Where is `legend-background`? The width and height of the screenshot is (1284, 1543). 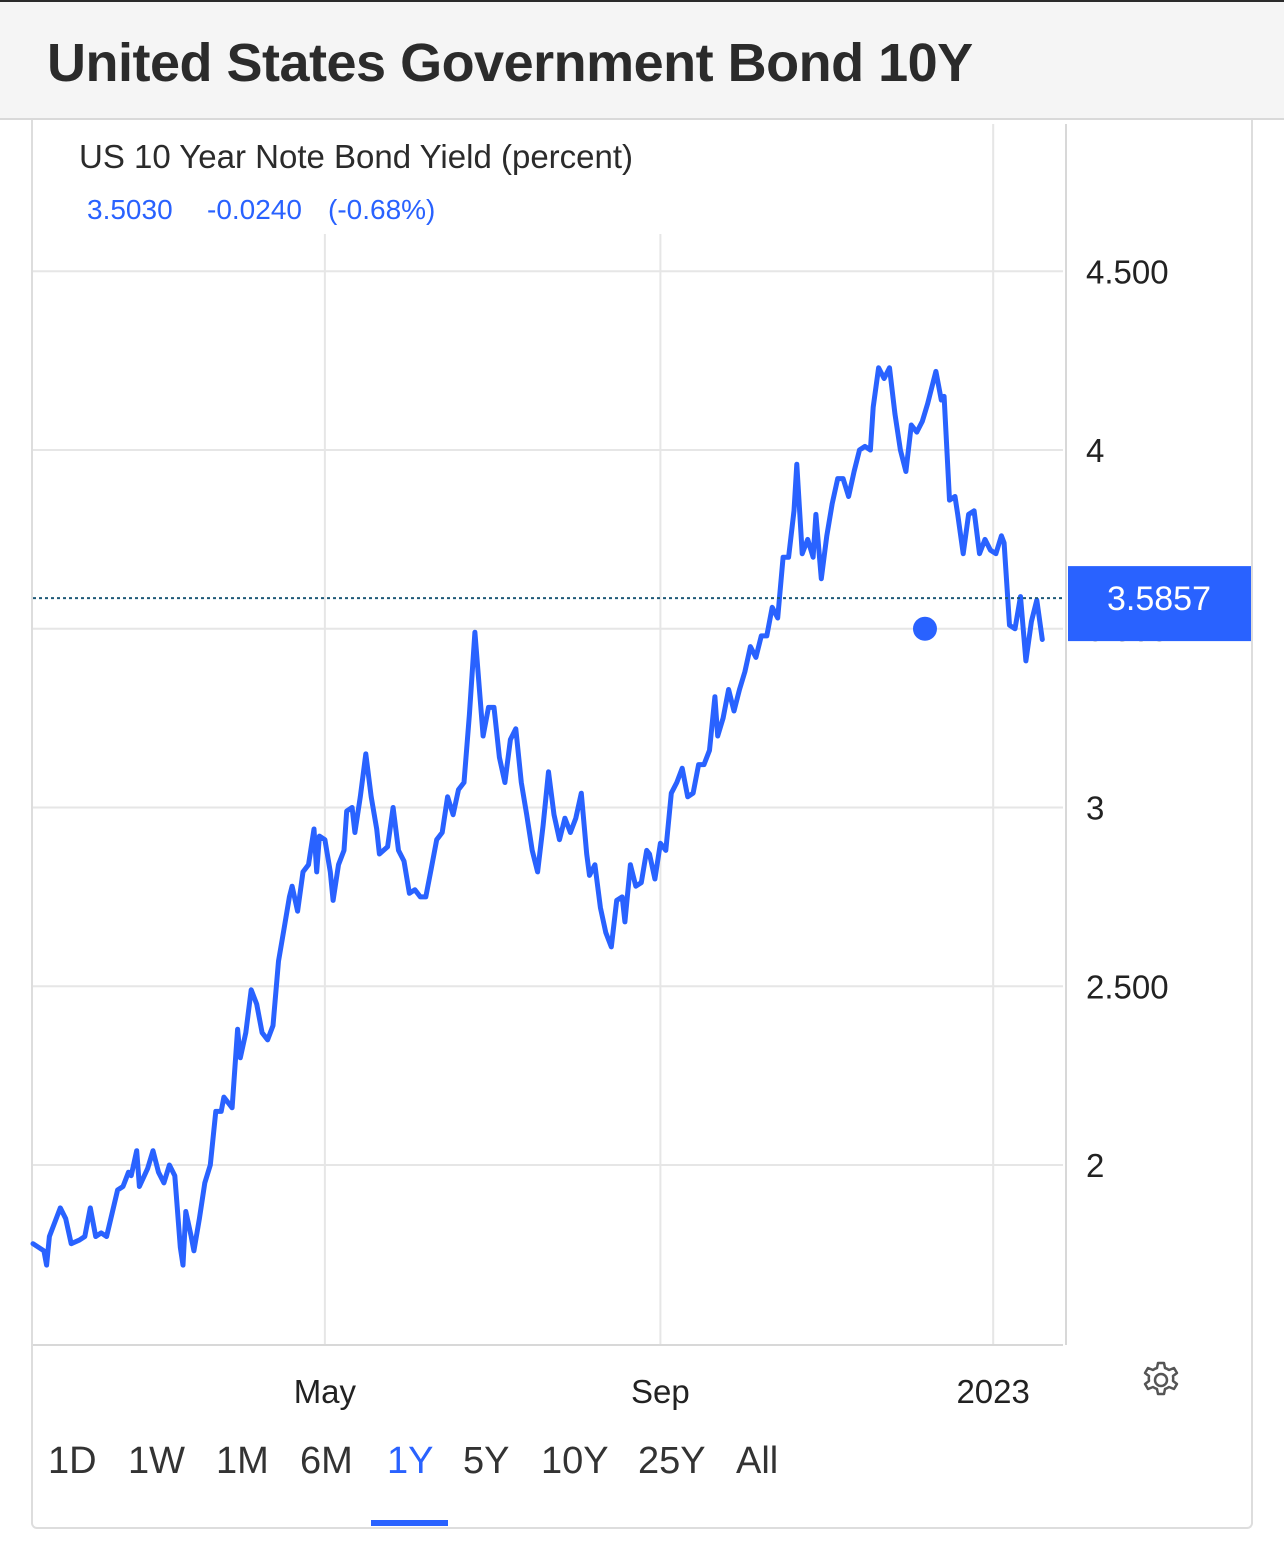
legend-background is located at coordinates (366, 179).